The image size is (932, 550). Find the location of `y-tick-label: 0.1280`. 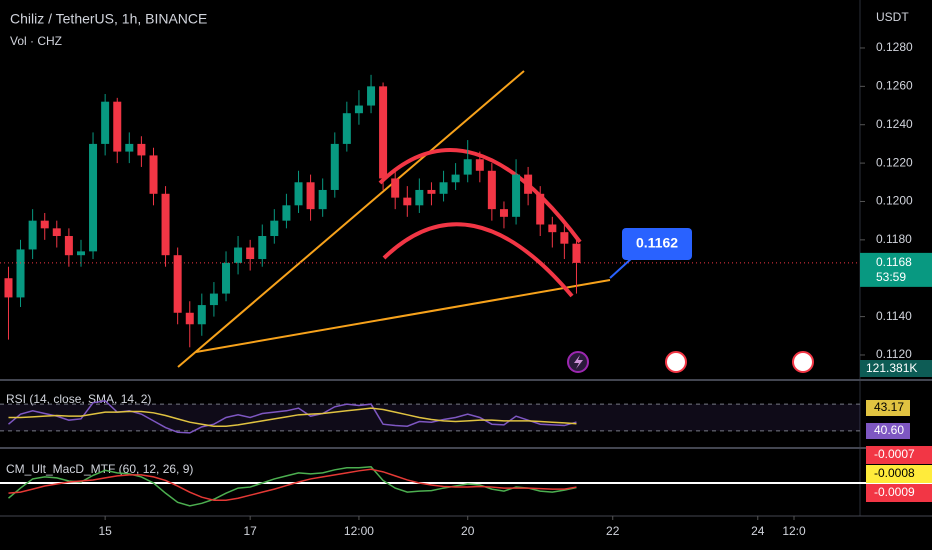

y-tick-label: 0.1280 is located at coordinates (894, 47).